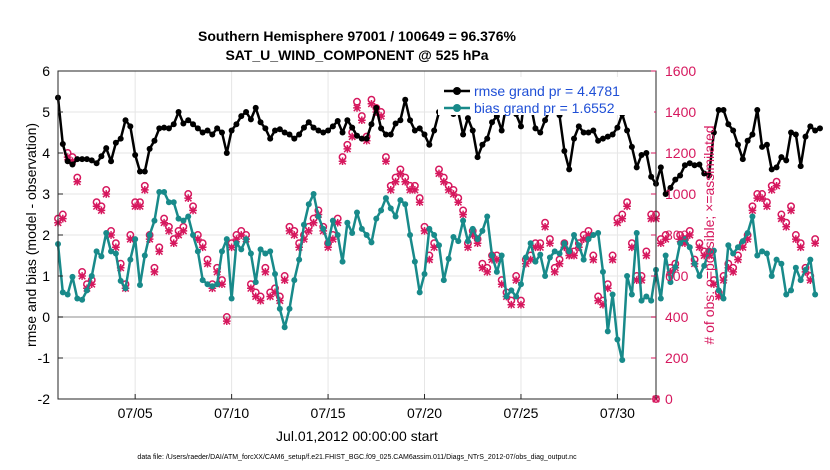  I want to click on legend-rmse-label: rmse grand pr = 4.4781, so click(547, 91).